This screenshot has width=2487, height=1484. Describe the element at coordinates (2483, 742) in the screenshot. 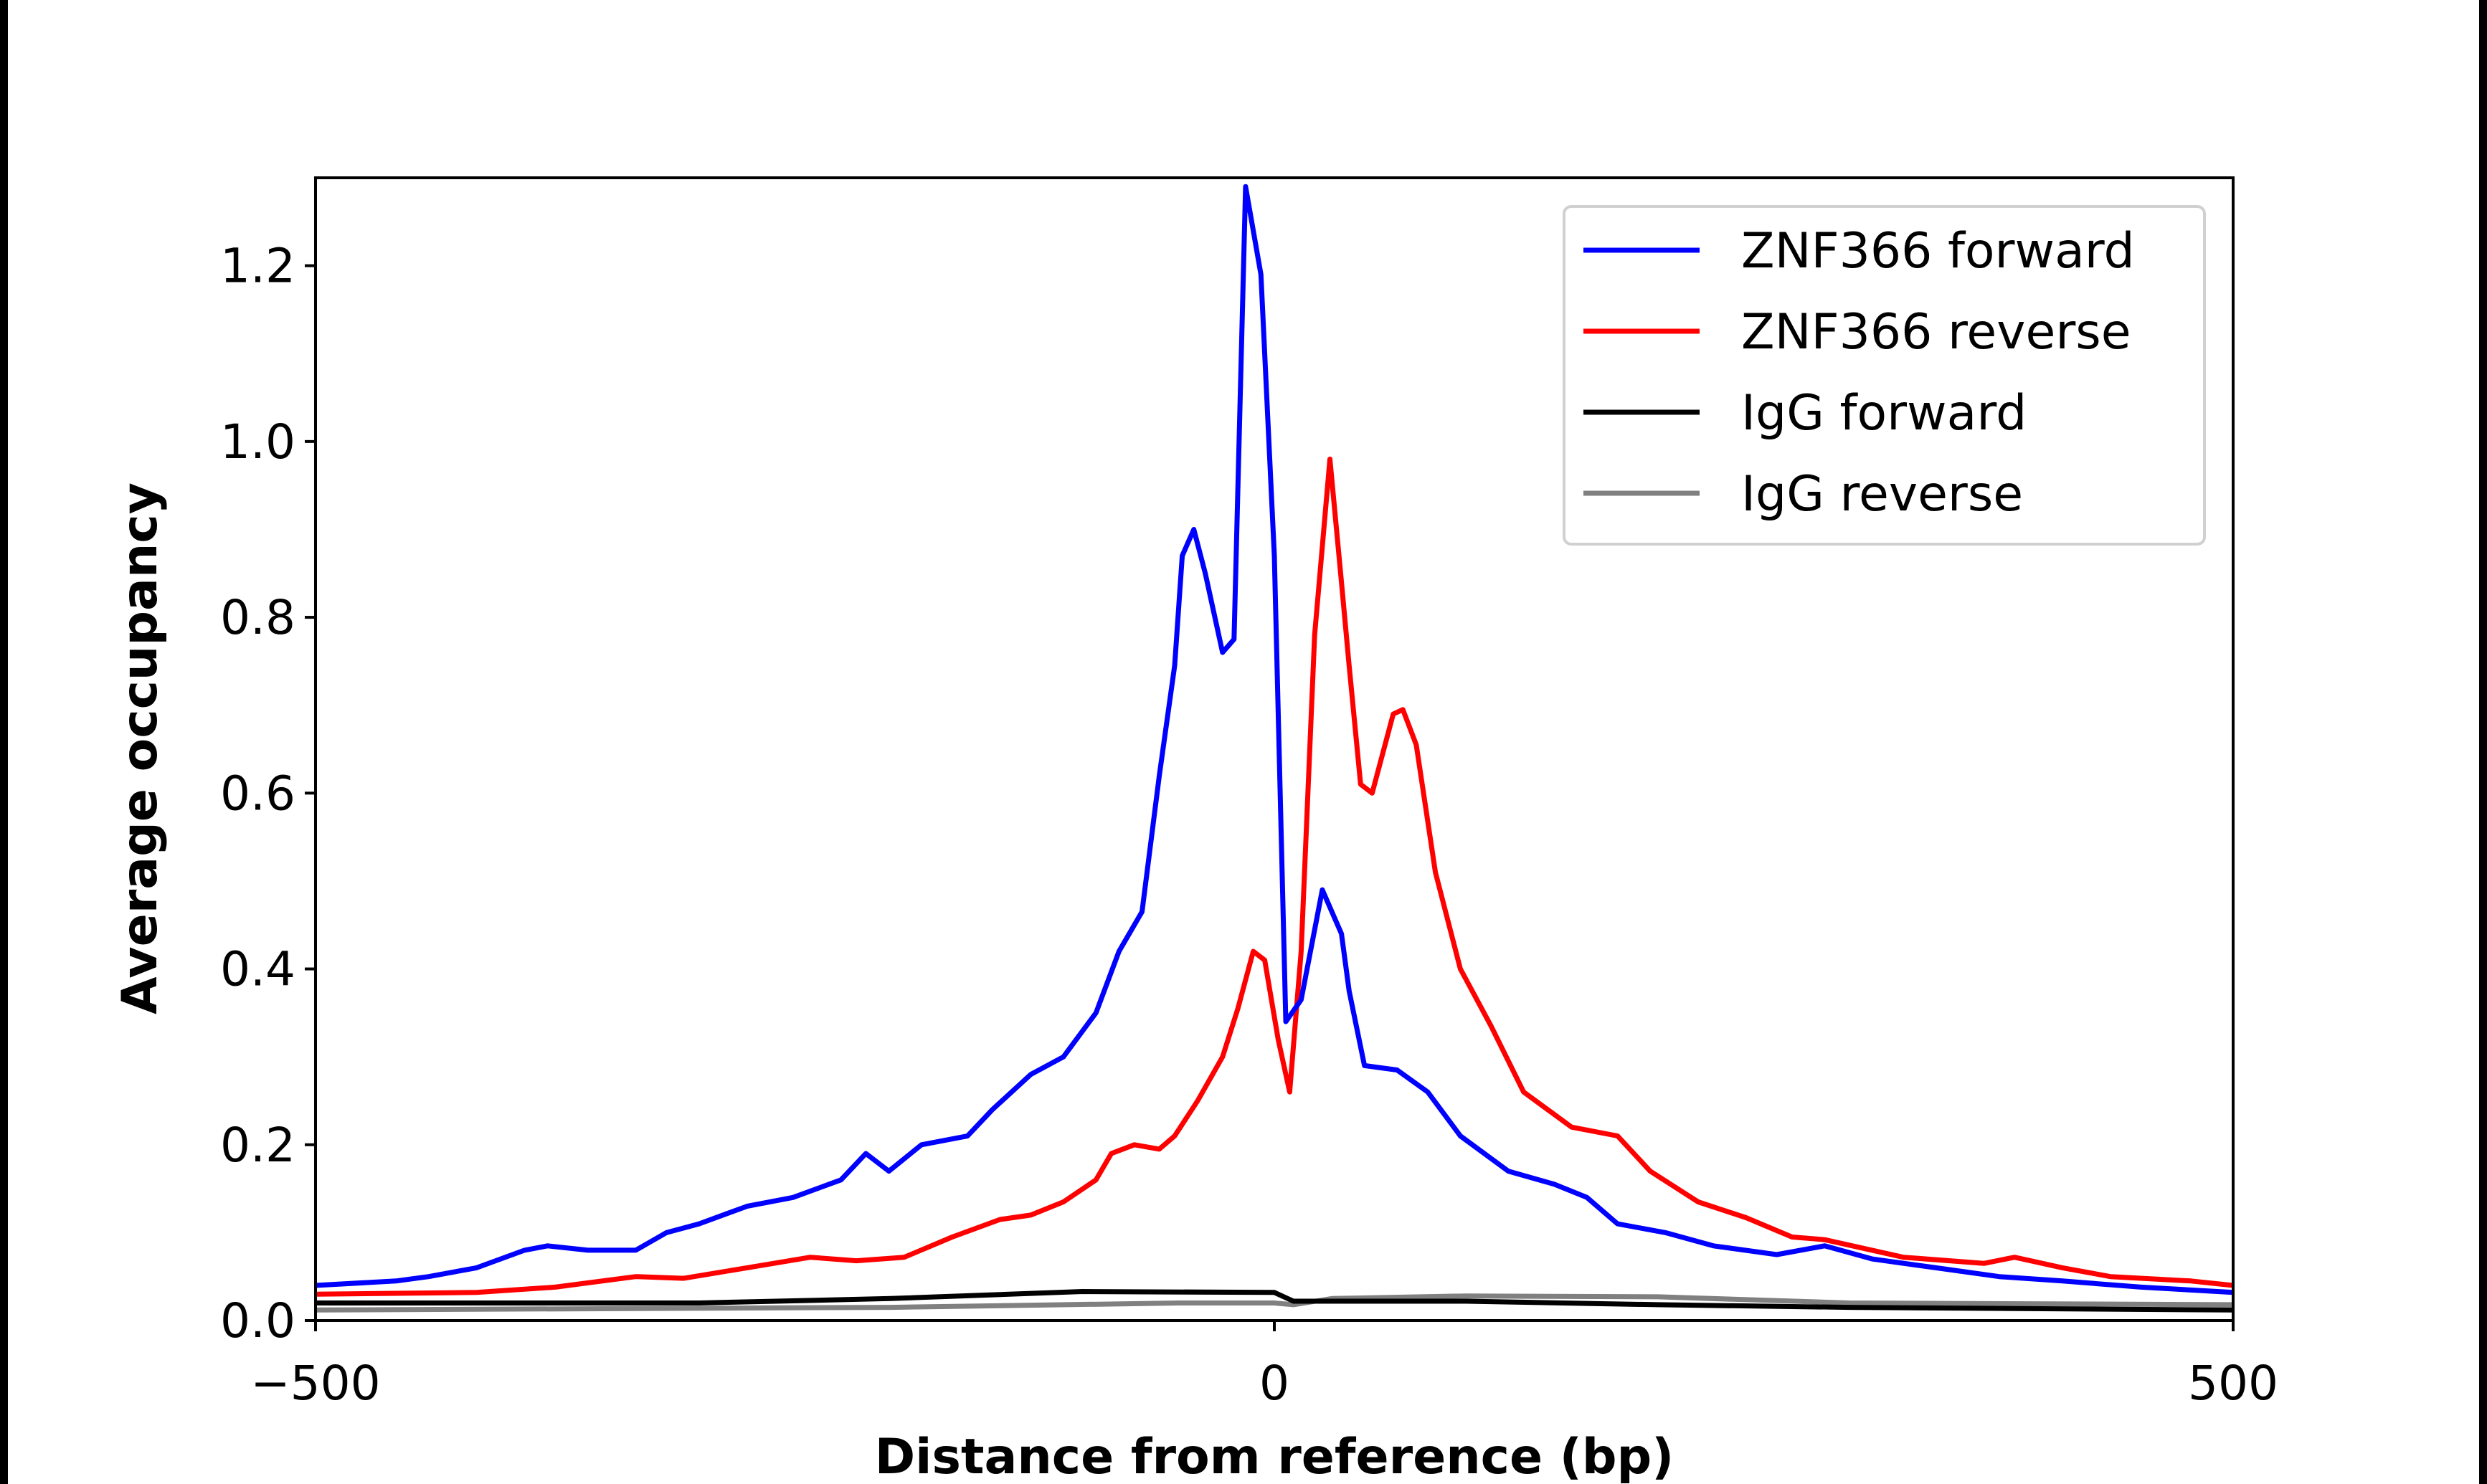

I see `right-border` at that location.